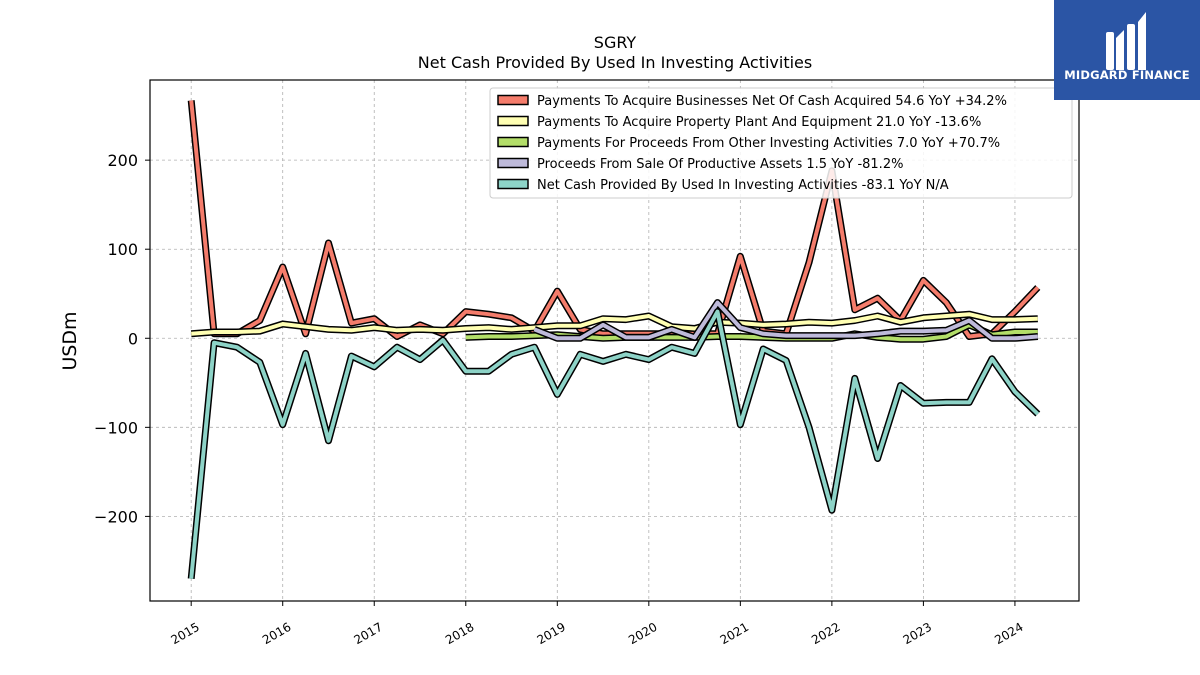 The height and width of the screenshot is (675, 1200). Describe the element at coordinates (184, 633) in the screenshot. I see `x-tick-label: 2015` at that location.